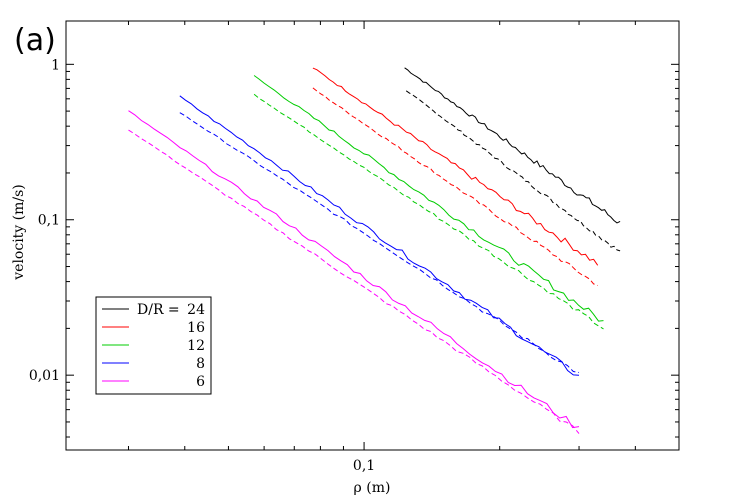  I want to click on series-line-solid, so click(512, 145).